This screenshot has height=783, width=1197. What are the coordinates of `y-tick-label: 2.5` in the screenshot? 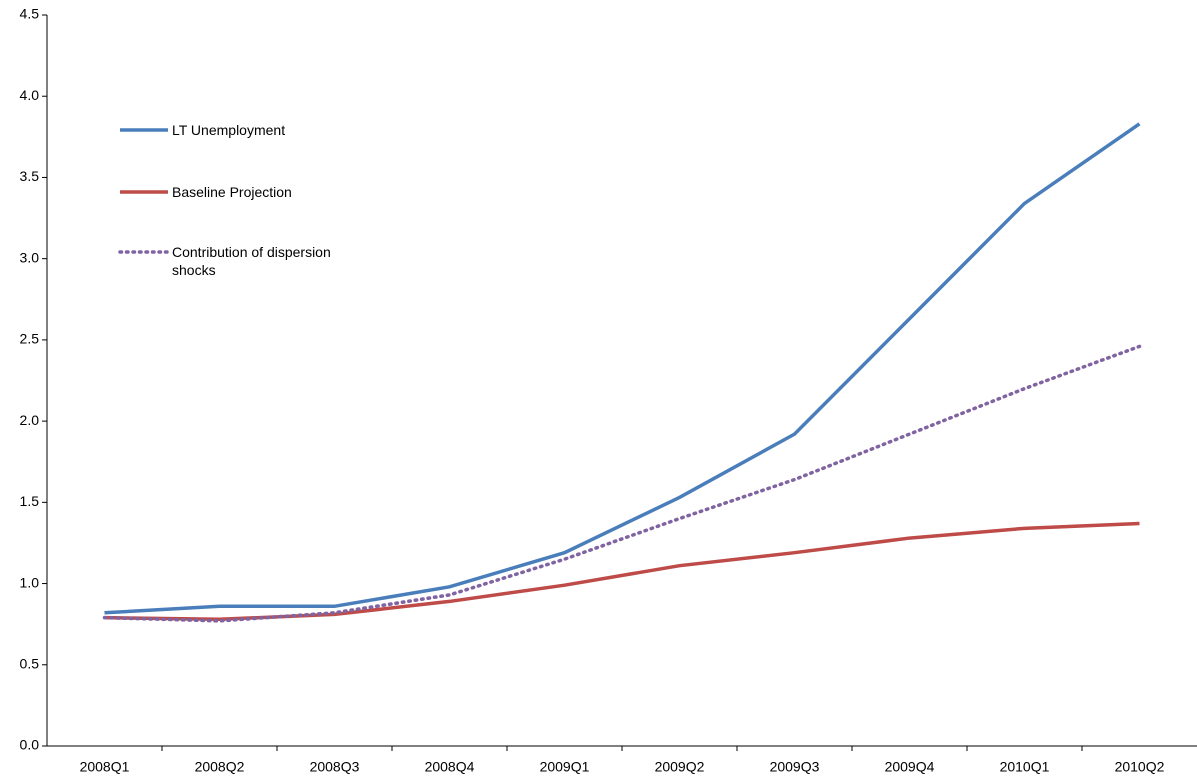 It's located at (30, 339).